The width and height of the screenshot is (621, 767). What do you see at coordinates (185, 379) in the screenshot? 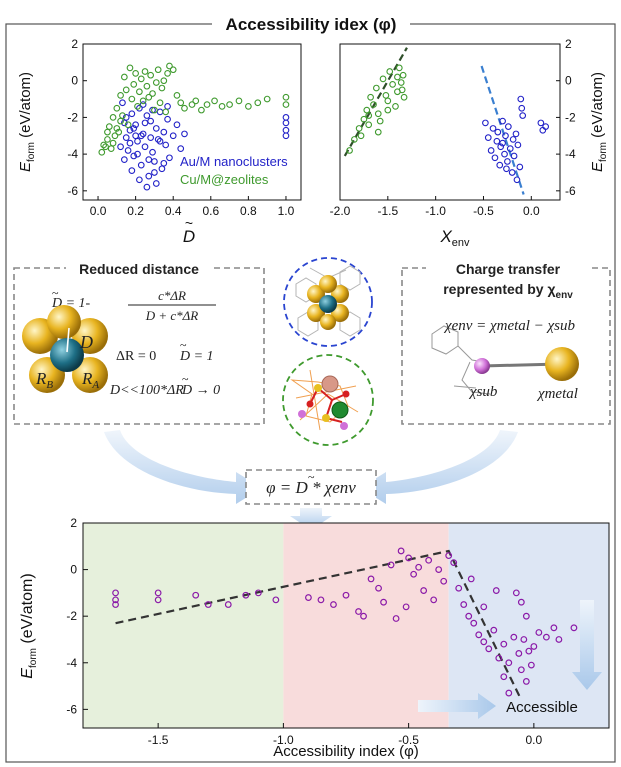
I see `rd-eq2-tilde: ~` at bounding box center [185, 379].